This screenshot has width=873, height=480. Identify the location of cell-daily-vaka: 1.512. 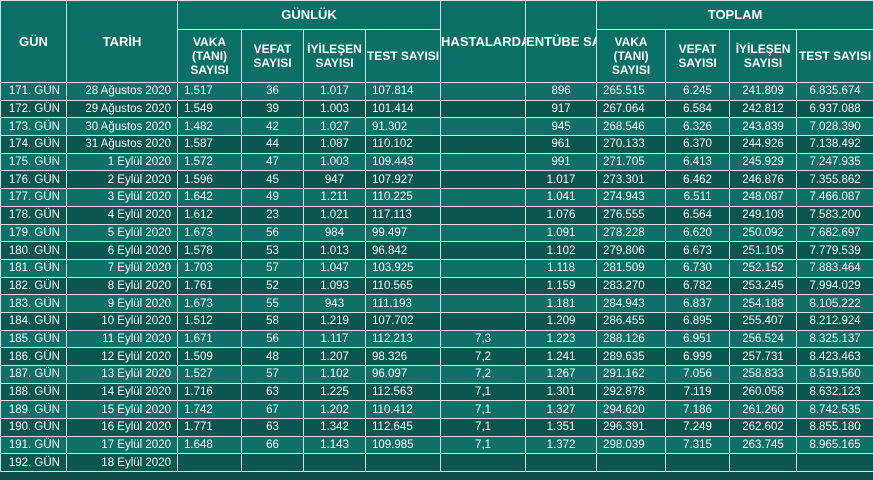
(209, 321).